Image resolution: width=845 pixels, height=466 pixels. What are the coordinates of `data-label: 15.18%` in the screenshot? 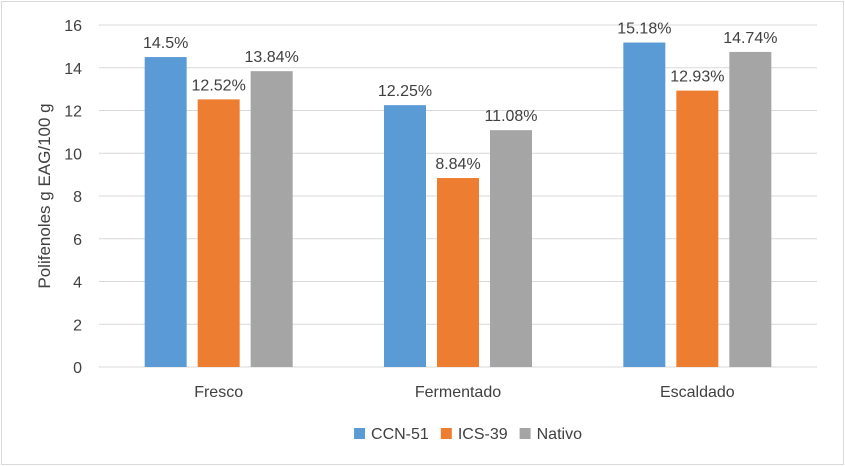 It's located at (644, 29).